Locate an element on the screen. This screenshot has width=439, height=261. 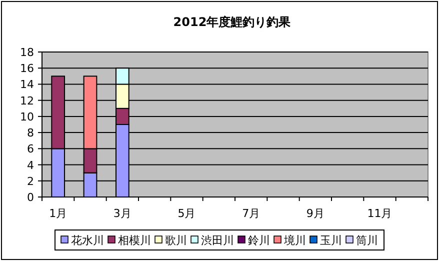
legend-label: 歌川 is located at coordinates (176, 240).